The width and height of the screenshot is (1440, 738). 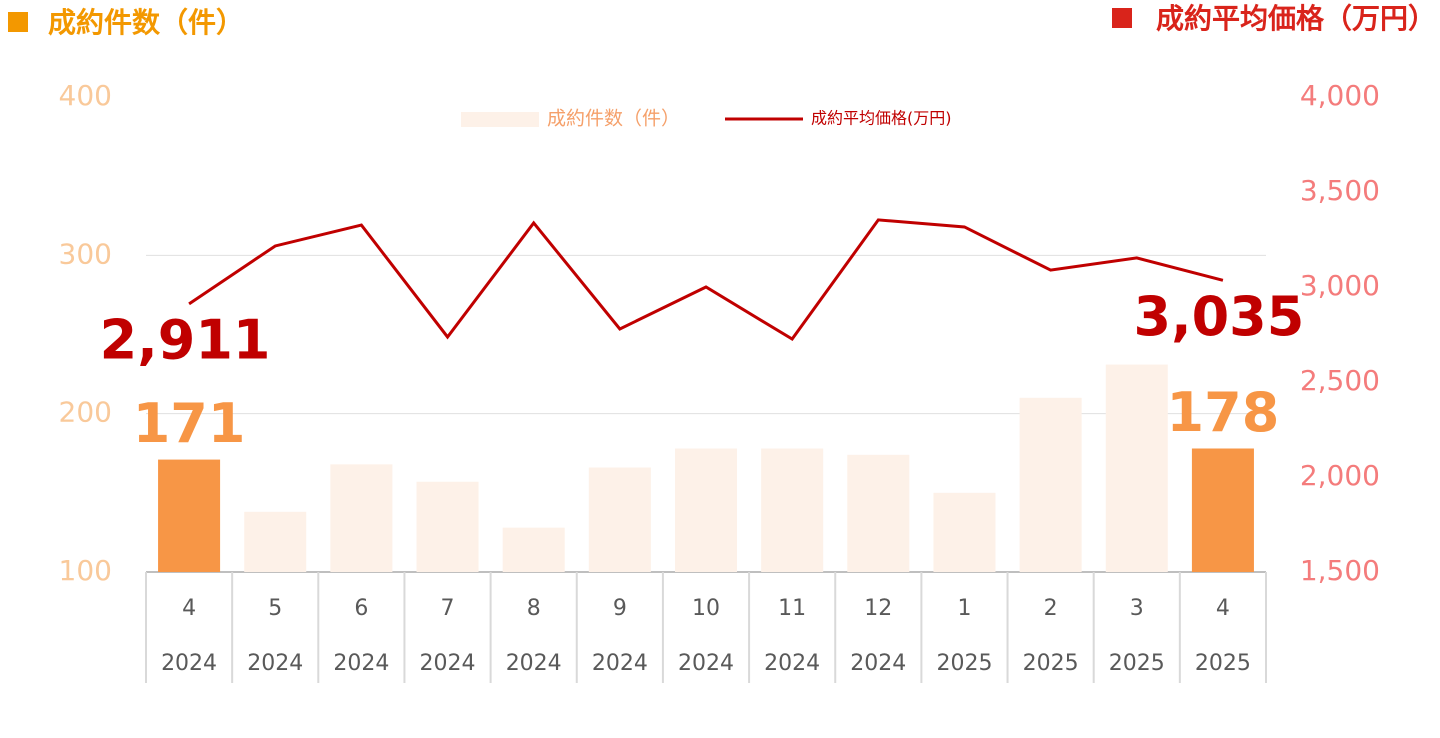 I want to click on legend-label: 成約件数（件）, so click(x=613, y=119).